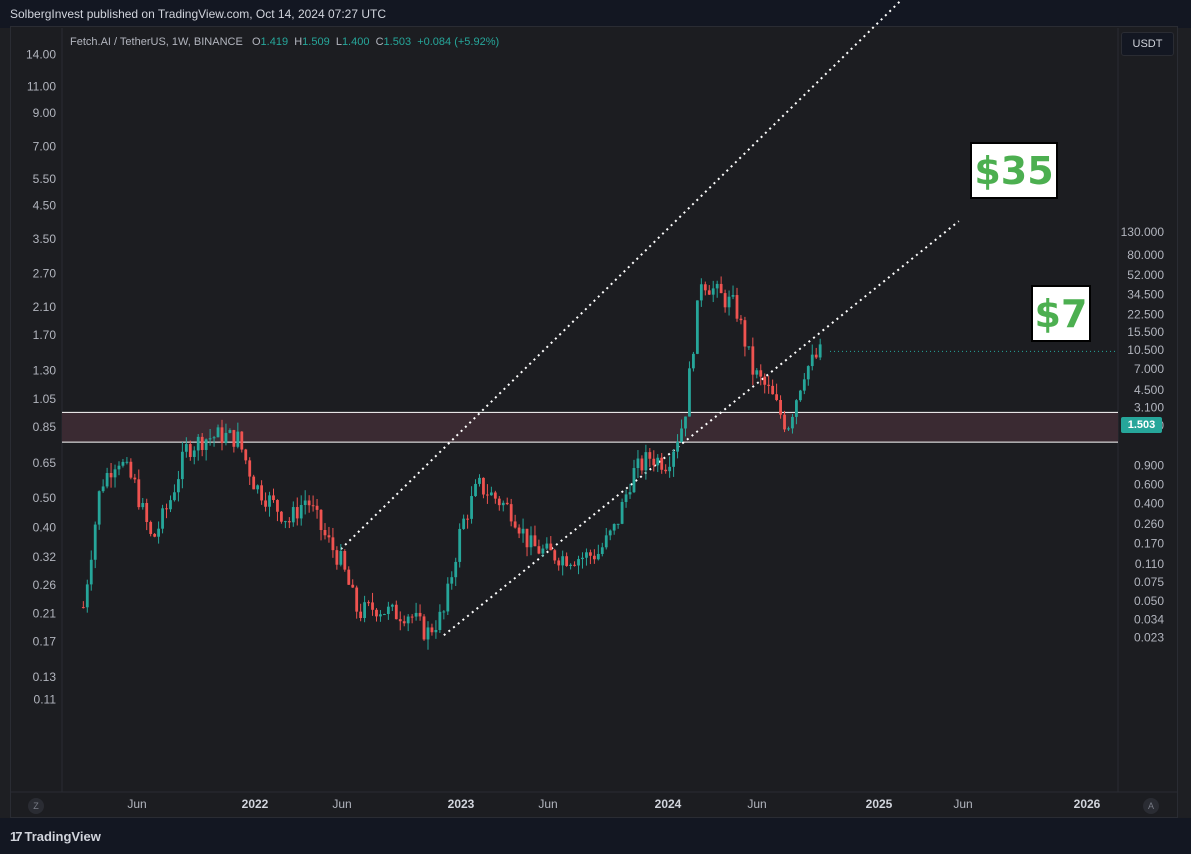 This screenshot has width=1191, height=854. I want to click on footer-bar, so click(595, 836).